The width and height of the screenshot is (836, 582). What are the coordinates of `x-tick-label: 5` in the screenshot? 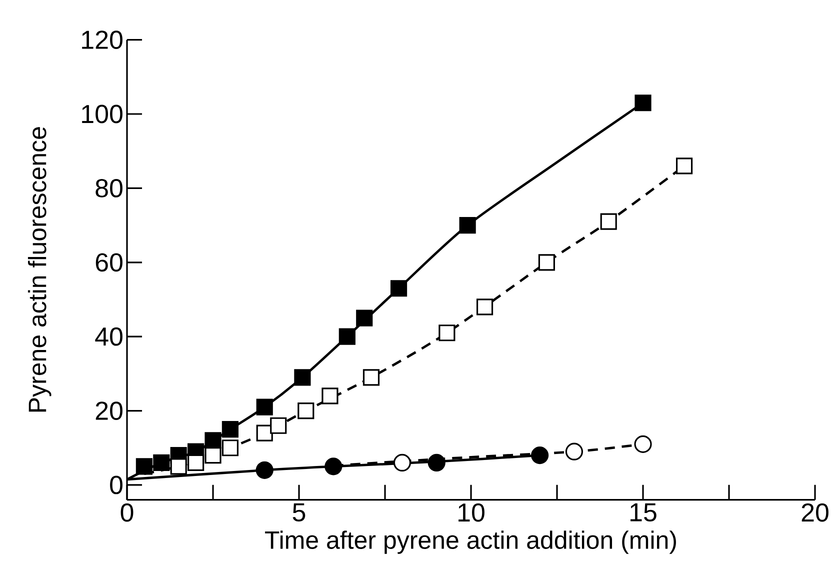 It's located at (299, 512).